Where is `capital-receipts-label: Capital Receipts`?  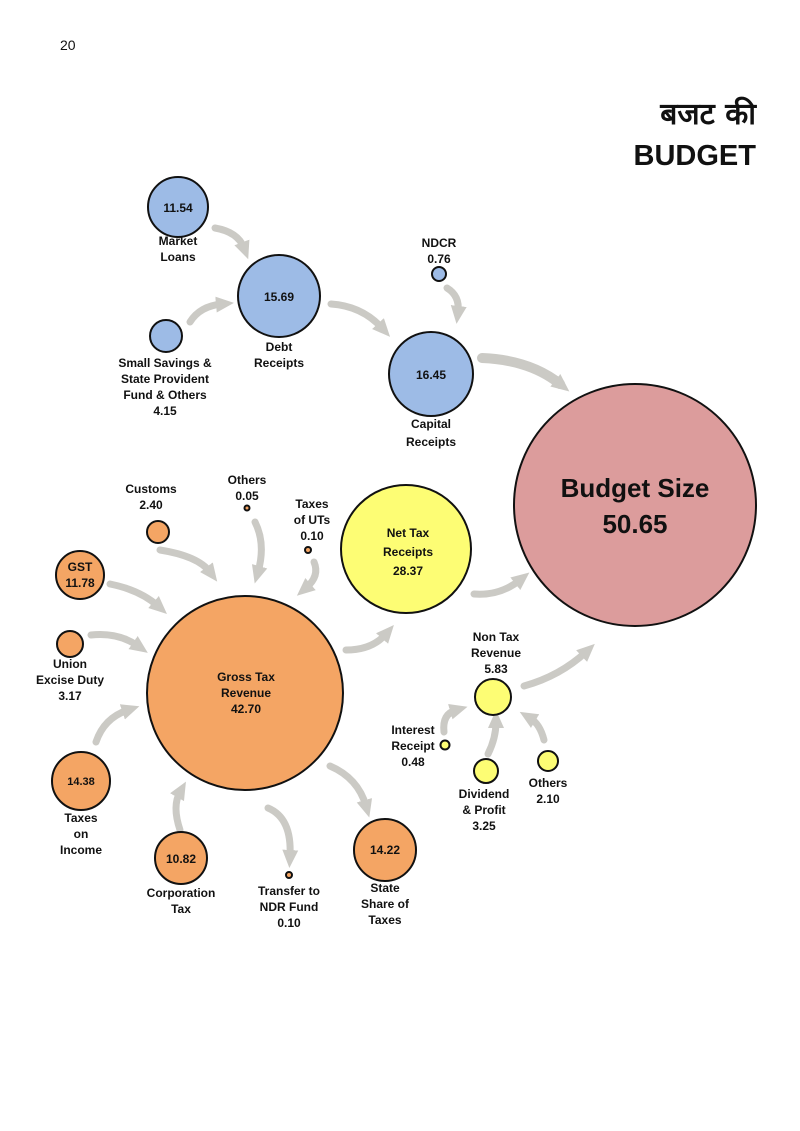
capital-receipts-label: Capital Receipts is located at coordinates (431, 433).